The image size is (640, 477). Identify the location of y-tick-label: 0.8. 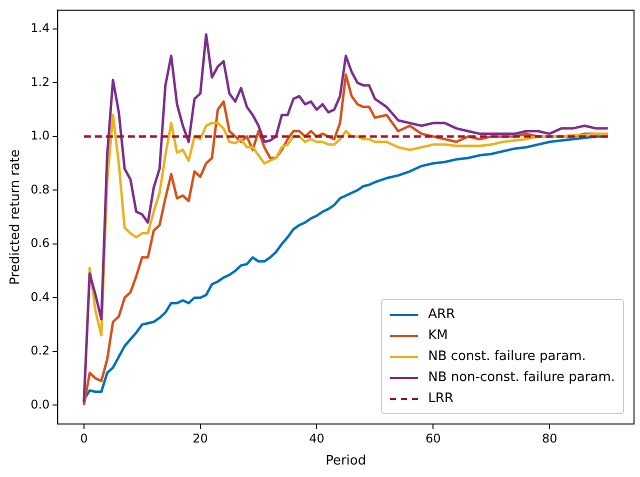
(40, 189).